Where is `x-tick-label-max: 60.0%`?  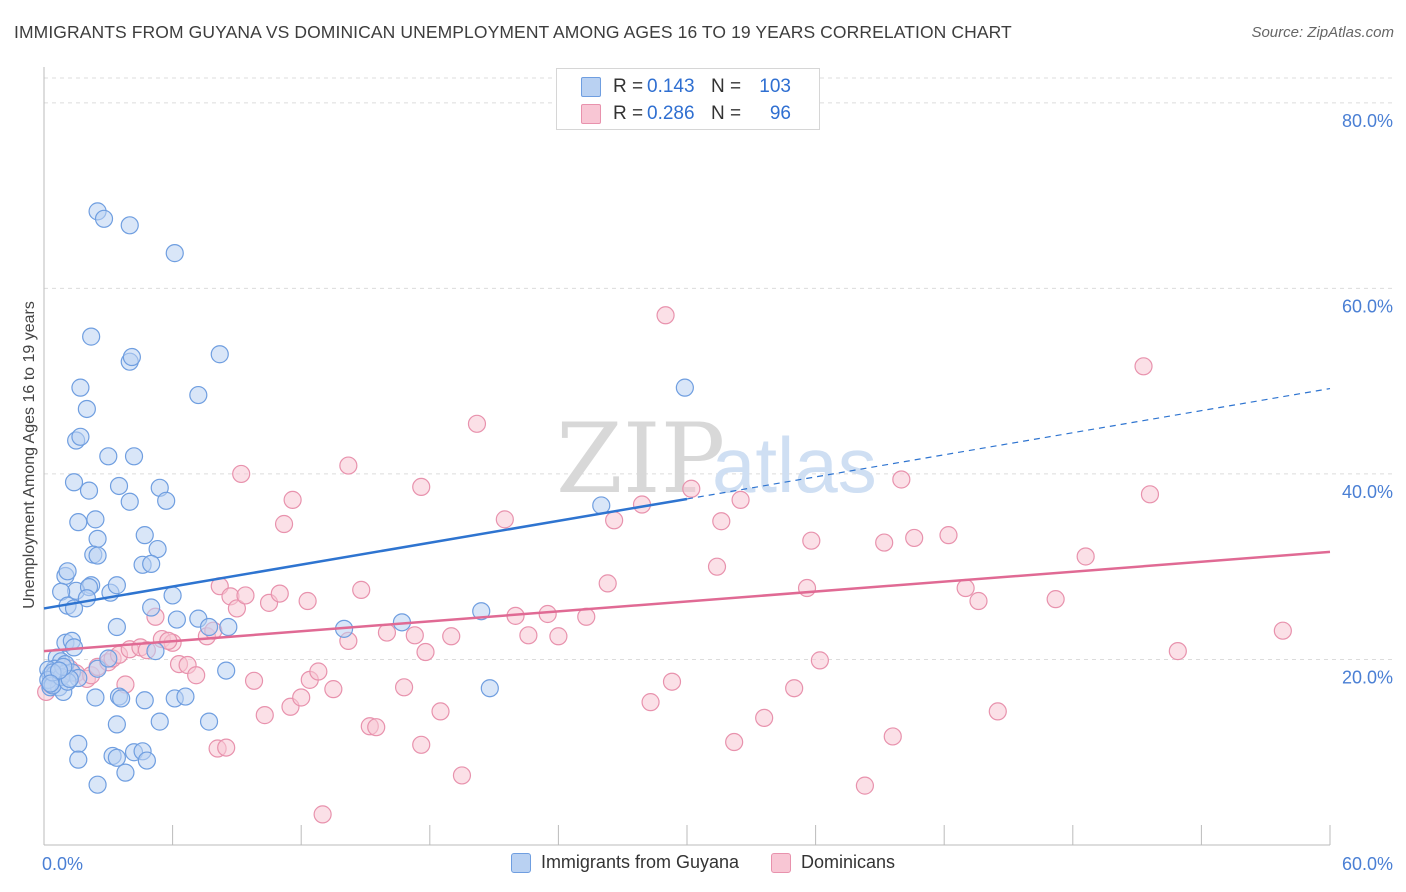
x-tick-label-max: 60.0% is located at coordinates (1367, 864).